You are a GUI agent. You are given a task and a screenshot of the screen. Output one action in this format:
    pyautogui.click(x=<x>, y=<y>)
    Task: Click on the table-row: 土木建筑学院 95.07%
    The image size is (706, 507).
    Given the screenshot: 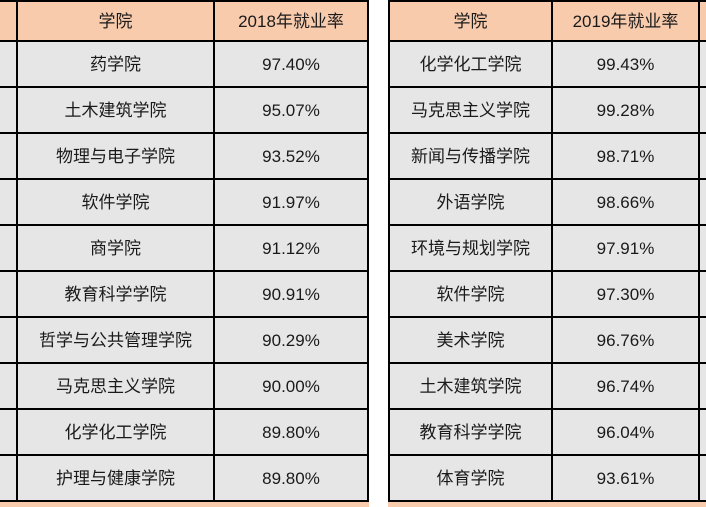 What is the action you would take?
    pyautogui.click(x=184, y=111)
    